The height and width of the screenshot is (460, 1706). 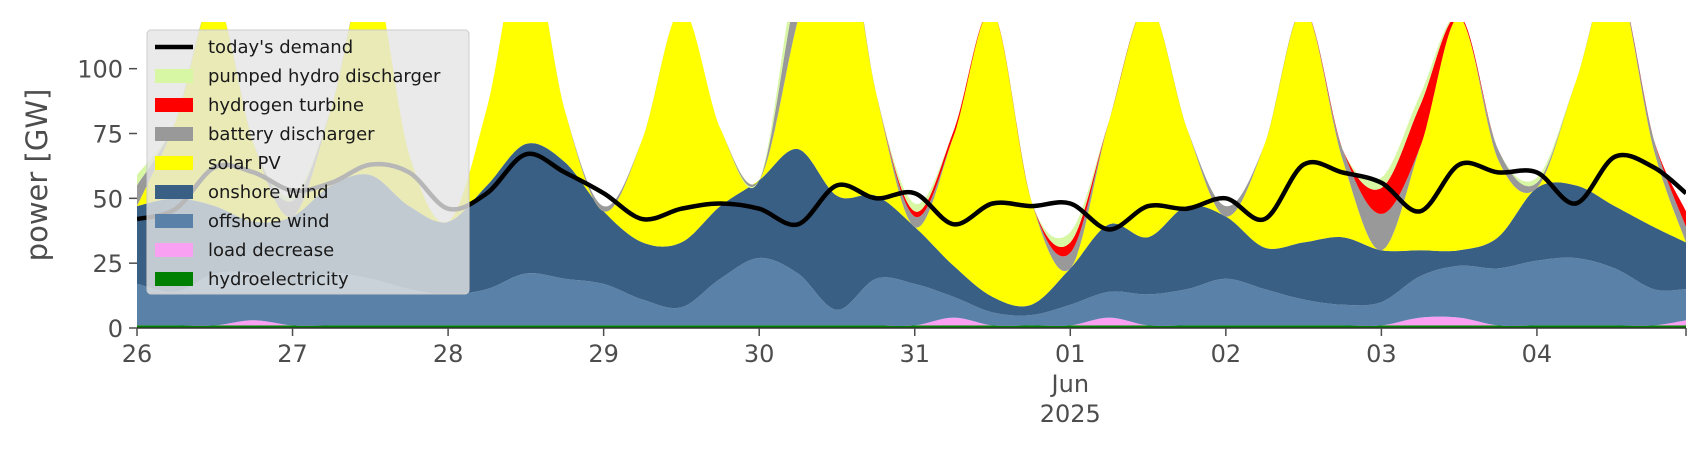 I want to click on legend-swatch-hydroelectricity, so click(x=174, y=279).